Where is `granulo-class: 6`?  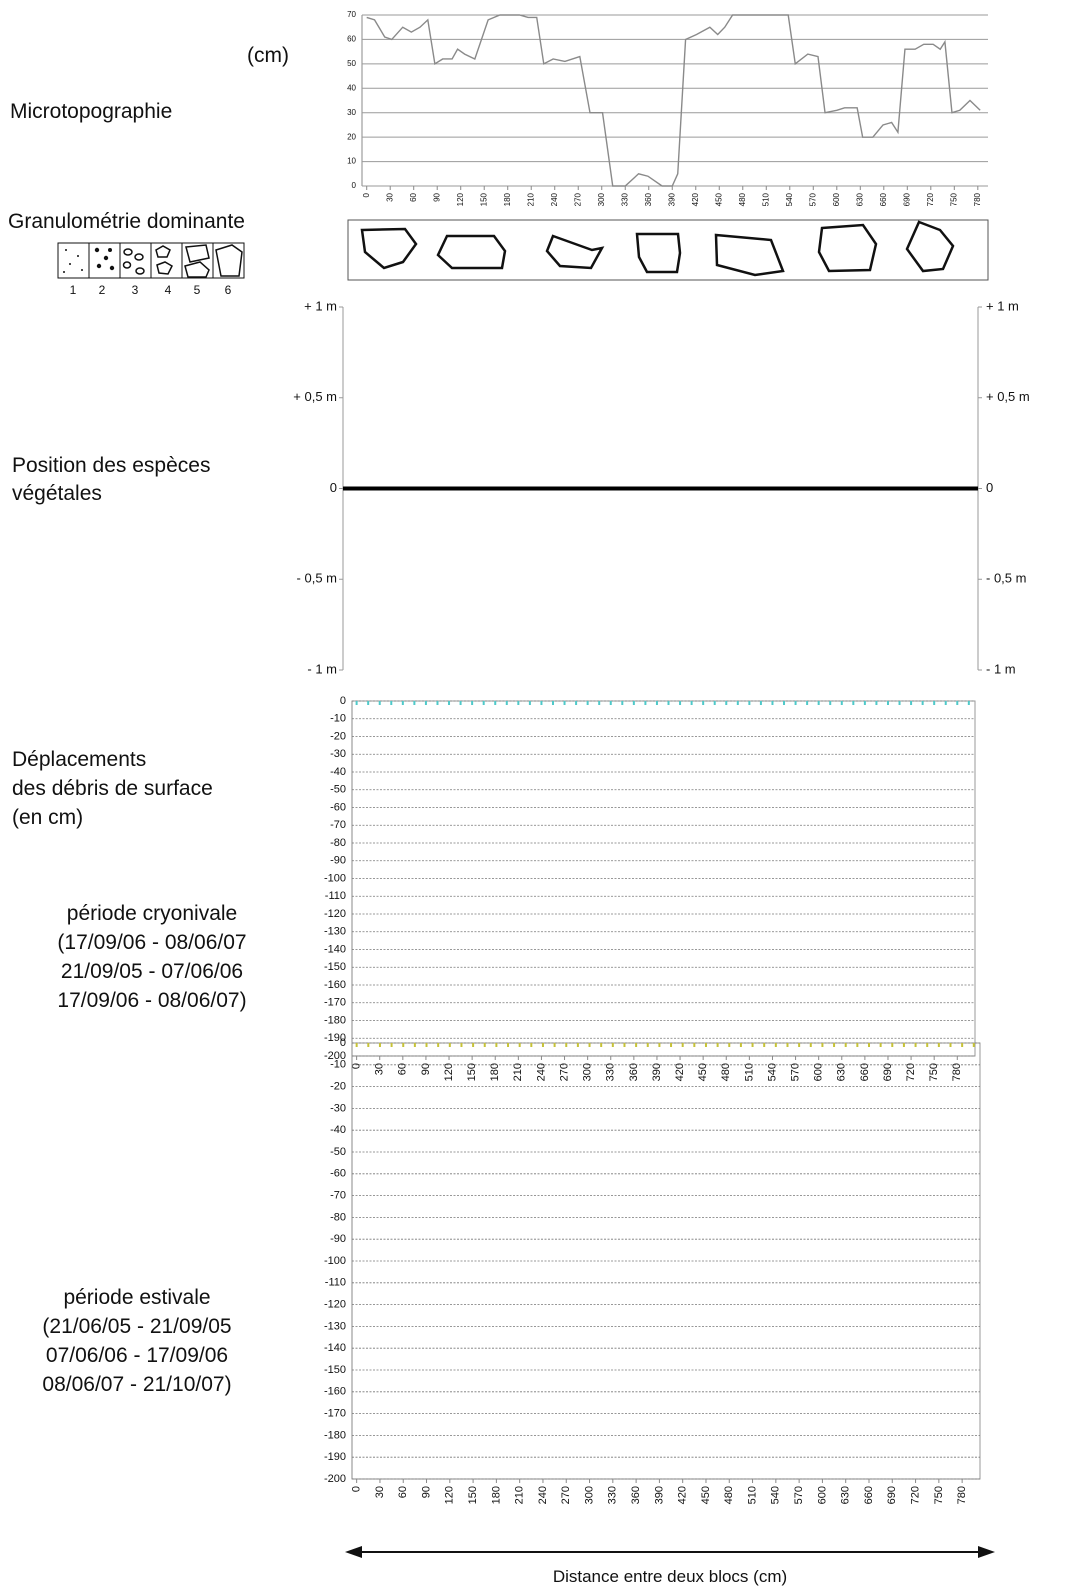 granulo-class: 6 is located at coordinates (228, 290).